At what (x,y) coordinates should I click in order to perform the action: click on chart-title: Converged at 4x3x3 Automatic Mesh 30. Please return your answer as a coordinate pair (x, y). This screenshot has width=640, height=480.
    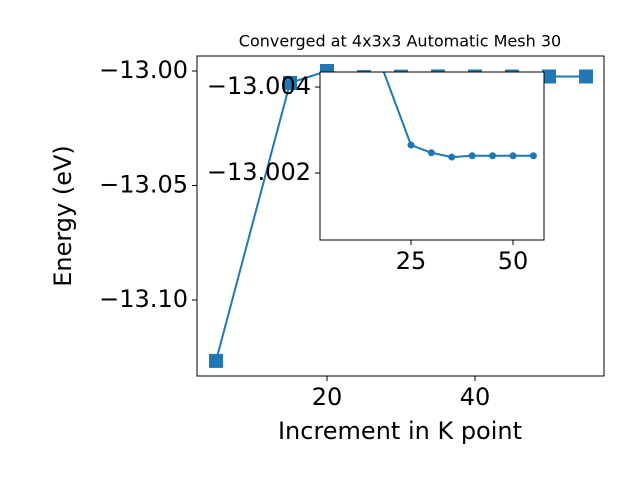
    Looking at the image, I should click on (400, 41).